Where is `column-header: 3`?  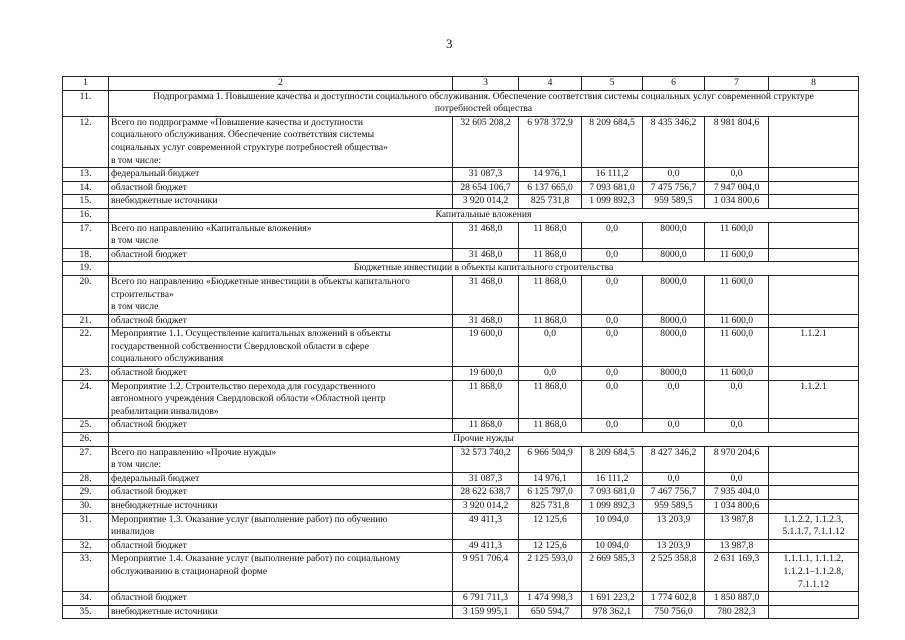 column-header: 3 is located at coordinates (485, 83).